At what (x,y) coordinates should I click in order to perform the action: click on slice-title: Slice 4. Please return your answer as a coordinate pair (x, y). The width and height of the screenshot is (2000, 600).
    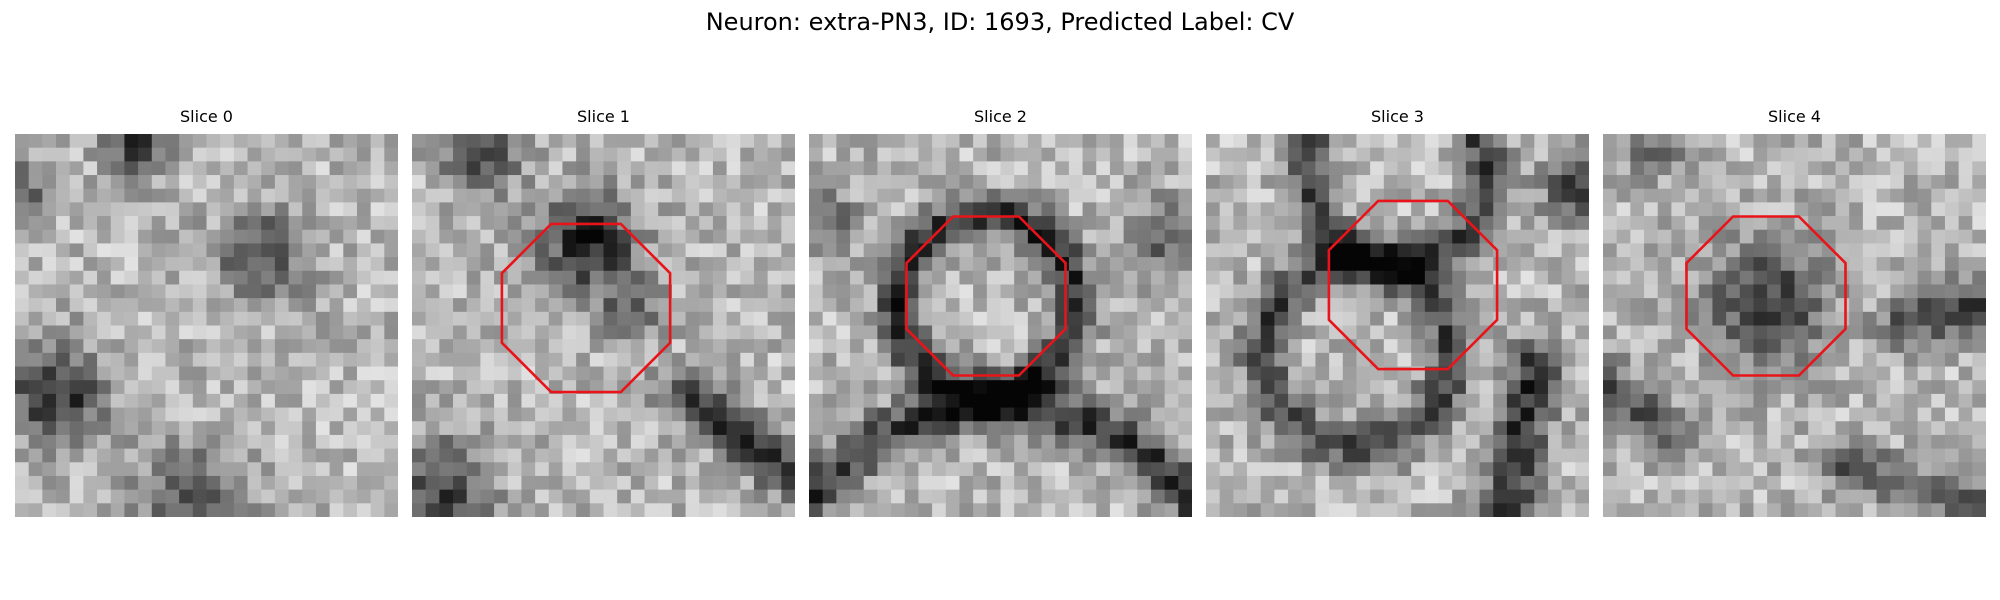
    Looking at the image, I should click on (1794, 116).